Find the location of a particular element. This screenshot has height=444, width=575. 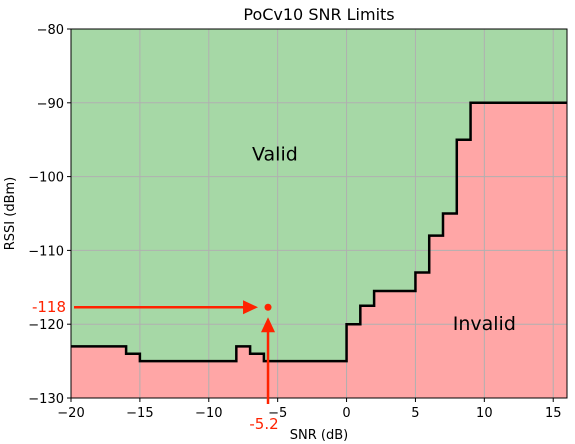

x-tick-label: 5 is located at coordinates (415, 413).